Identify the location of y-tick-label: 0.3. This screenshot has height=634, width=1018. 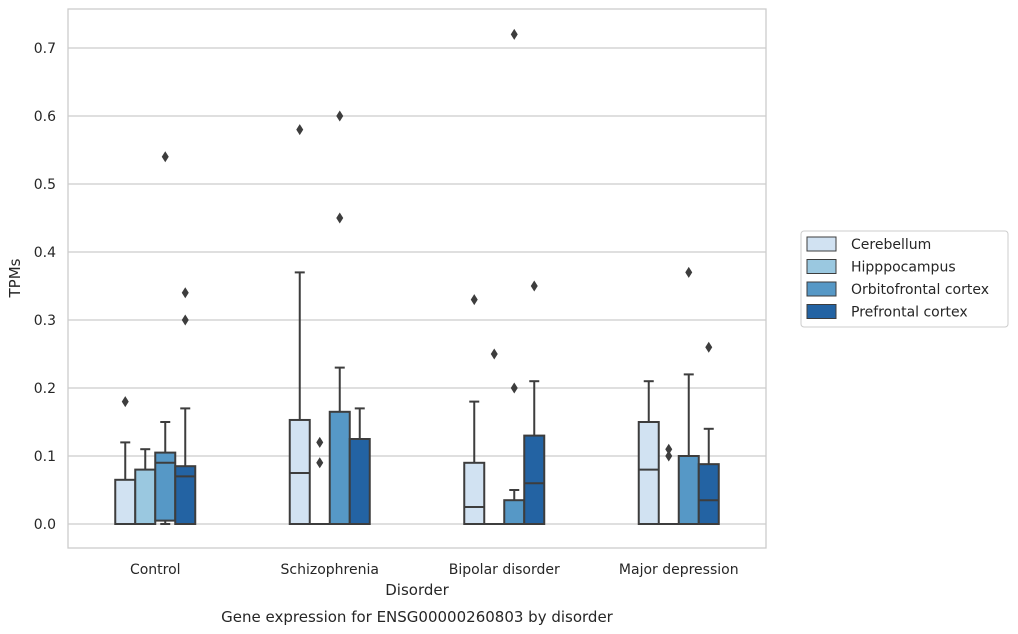
(45, 321).